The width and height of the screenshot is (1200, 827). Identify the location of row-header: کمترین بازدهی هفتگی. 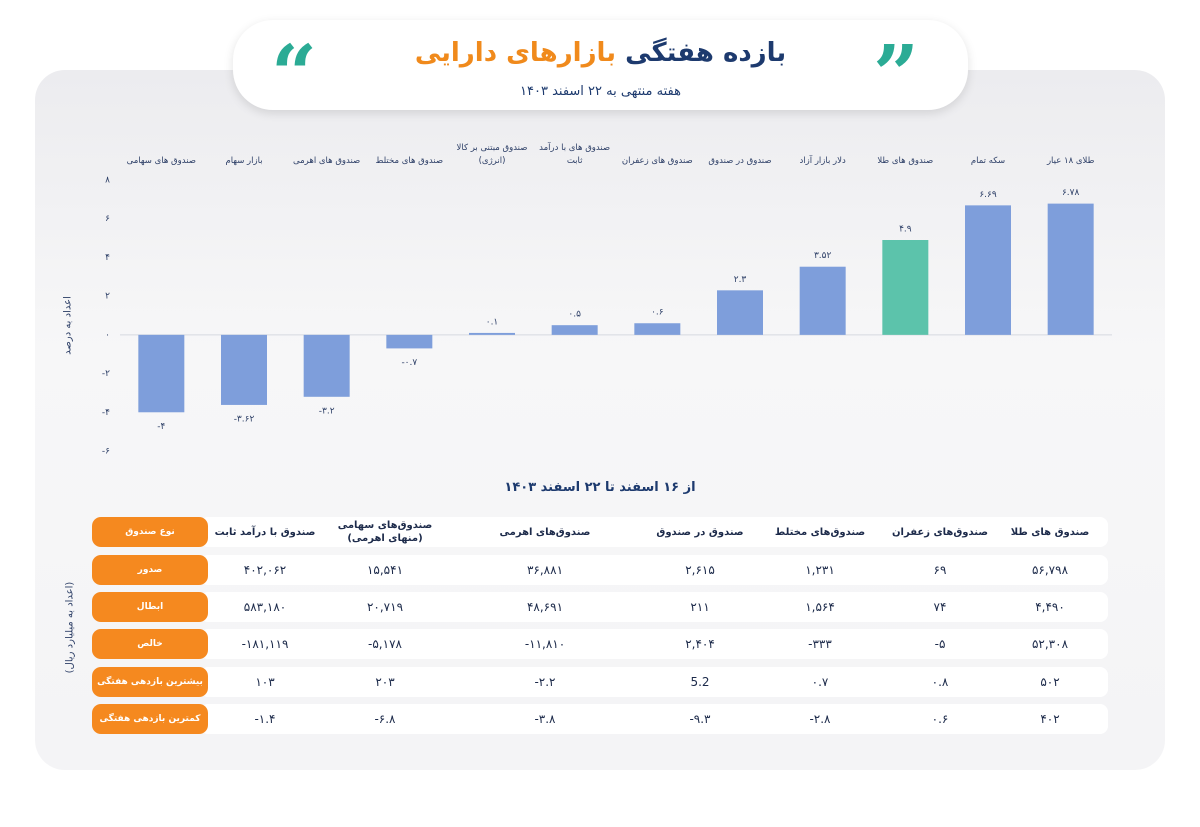
(150, 719).